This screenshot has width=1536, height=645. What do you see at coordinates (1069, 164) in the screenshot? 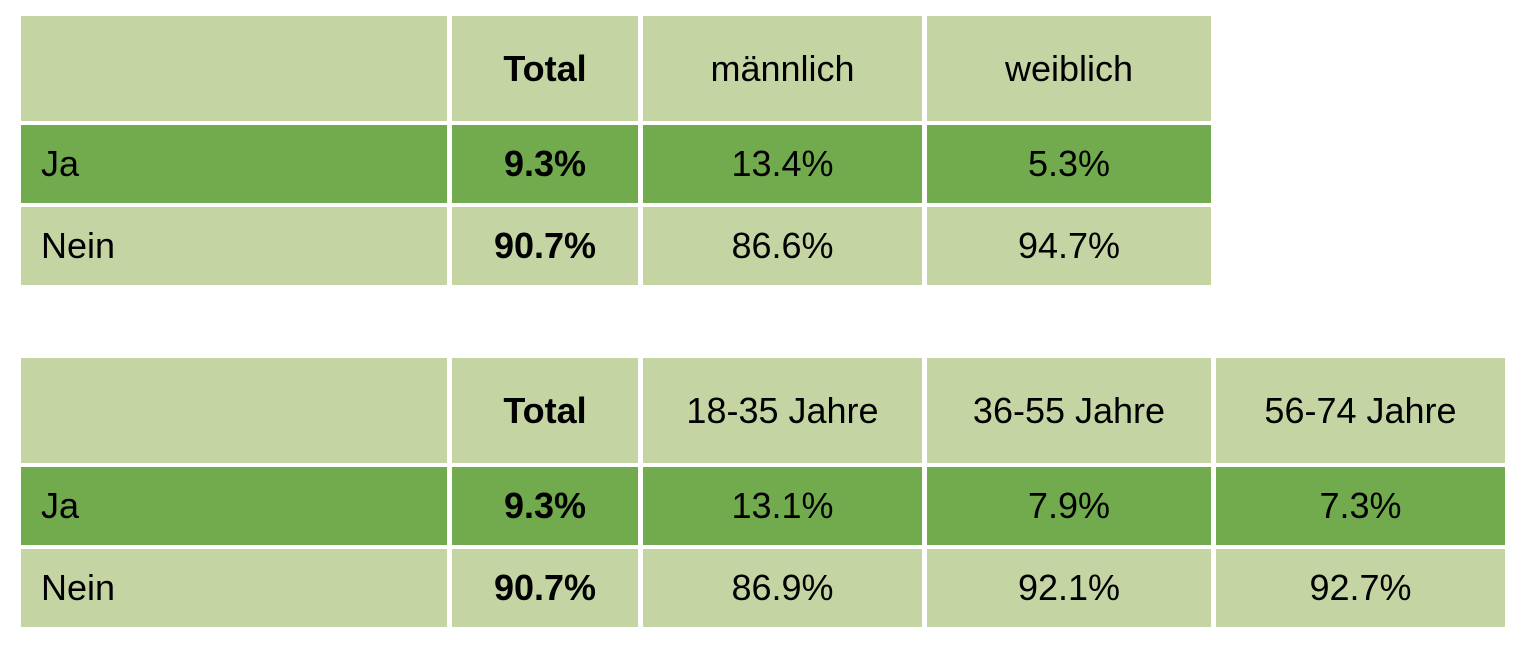
I see `cell-weiblich: 5.3%` at bounding box center [1069, 164].